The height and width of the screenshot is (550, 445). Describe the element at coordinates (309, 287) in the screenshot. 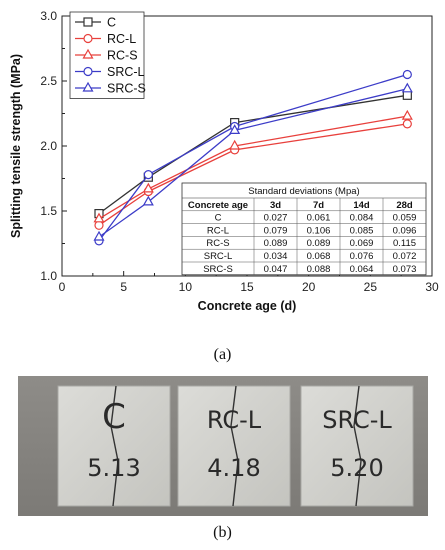

I see `x-tick-label: 20` at that location.